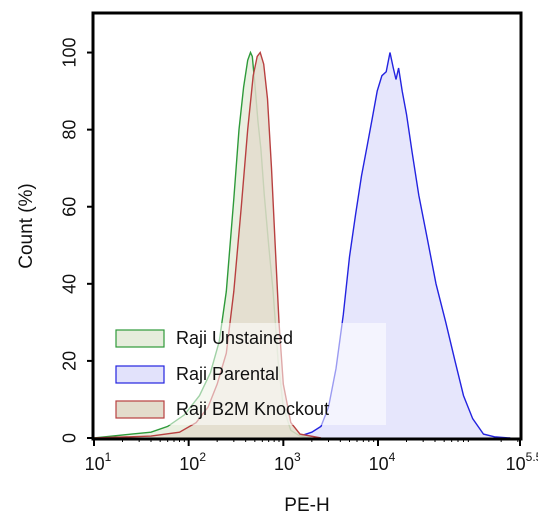 Image resolution: width=538 pixels, height=521 pixels. Describe the element at coordinates (287, 462) in the screenshot. I see `x-tick-label: 10³` at that location.